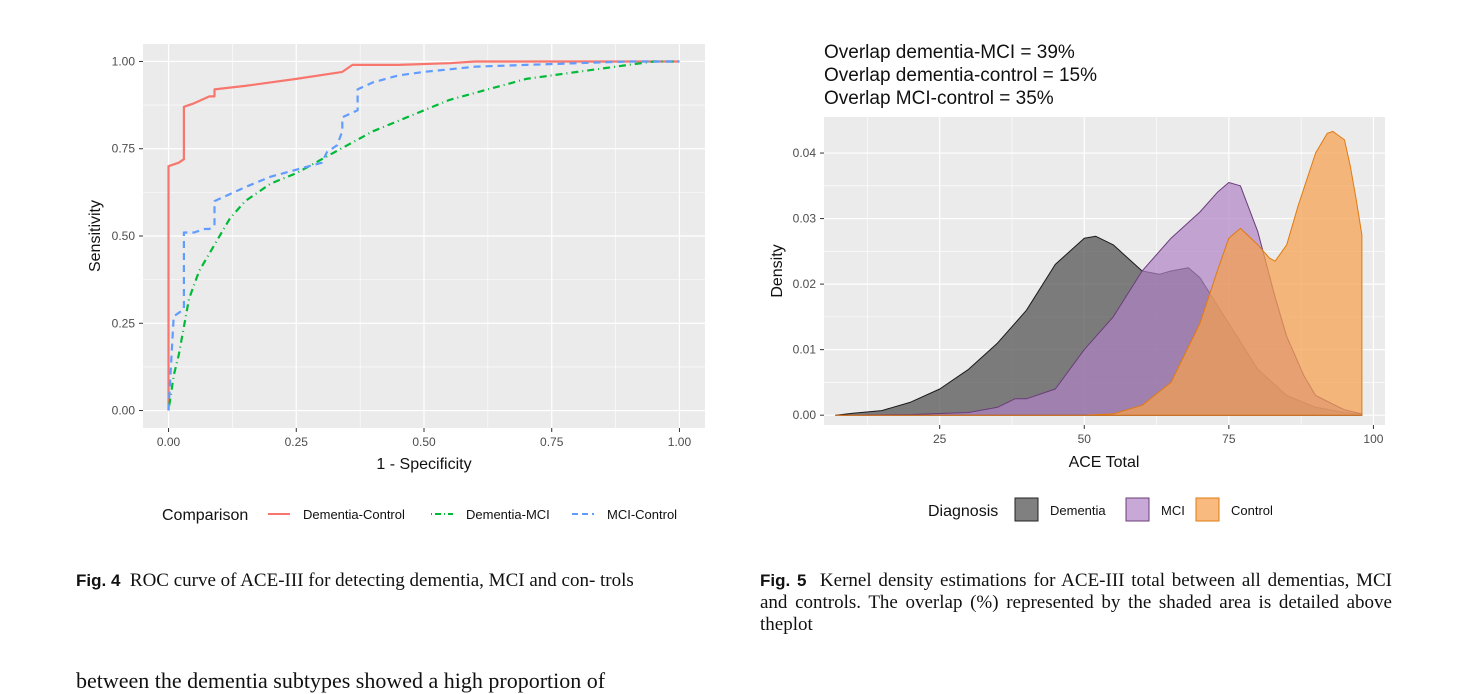  I want to click on density-y-tick-label-3: 0.03, so click(805, 219).